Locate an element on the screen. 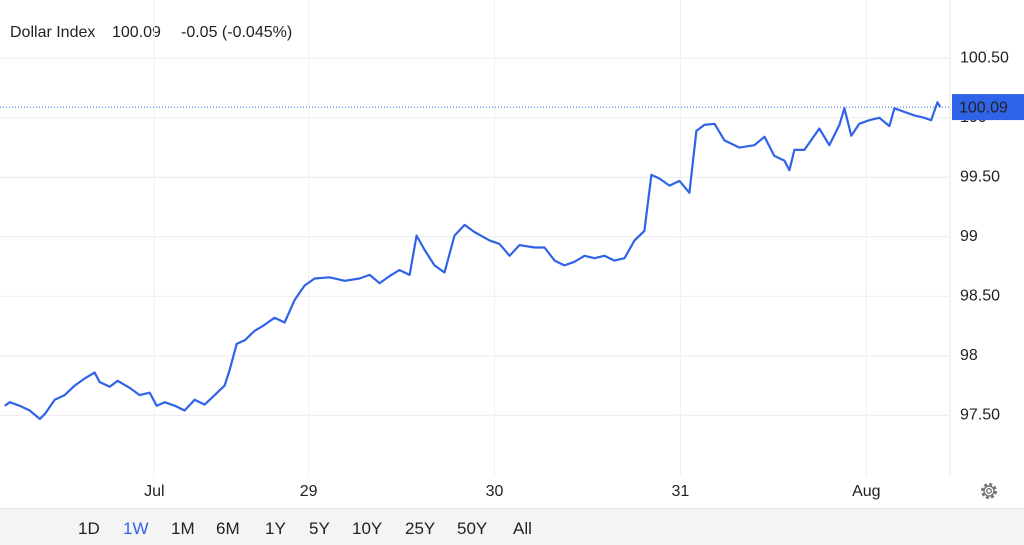 Image resolution: width=1024 pixels, height=545 pixels. x-tick-label: 31 is located at coordinates (681, 491).